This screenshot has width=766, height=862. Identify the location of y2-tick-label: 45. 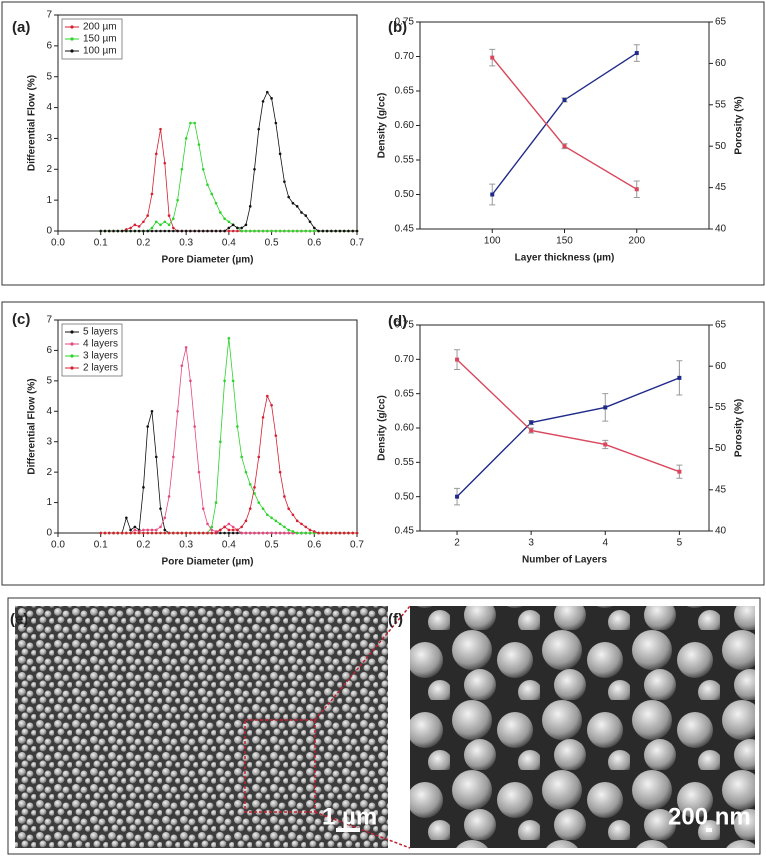
(721, 187).